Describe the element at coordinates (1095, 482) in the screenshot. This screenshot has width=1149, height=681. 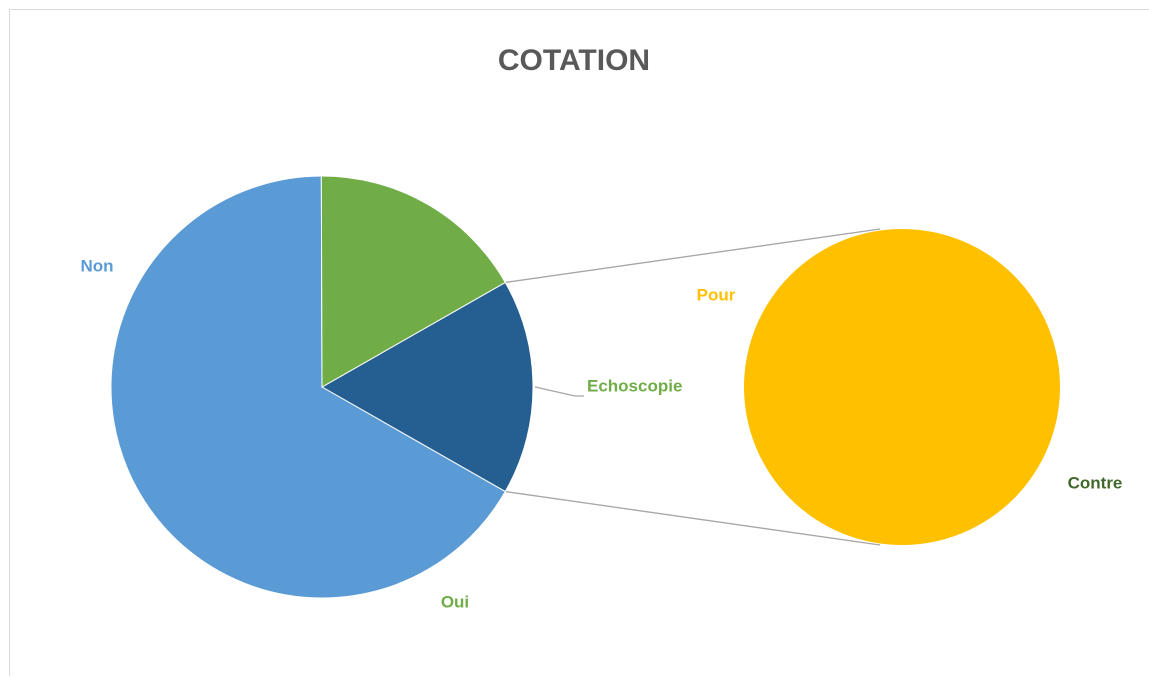
I see `data-label: Contre` at that location.